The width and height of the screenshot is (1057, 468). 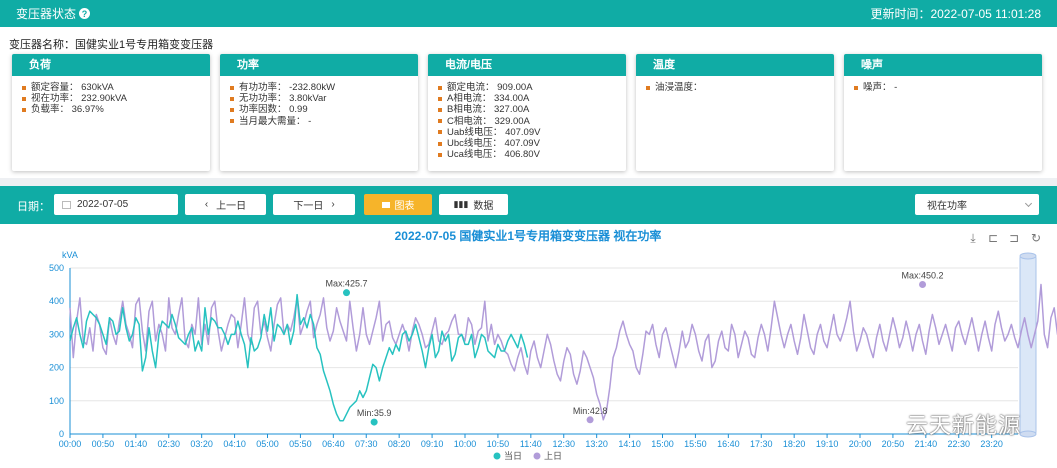 What do you see at coordinates (532, 121) in the screenshot?
I see `status-card-item: C相电流： 329.00A` at bounding box center [532, 121].